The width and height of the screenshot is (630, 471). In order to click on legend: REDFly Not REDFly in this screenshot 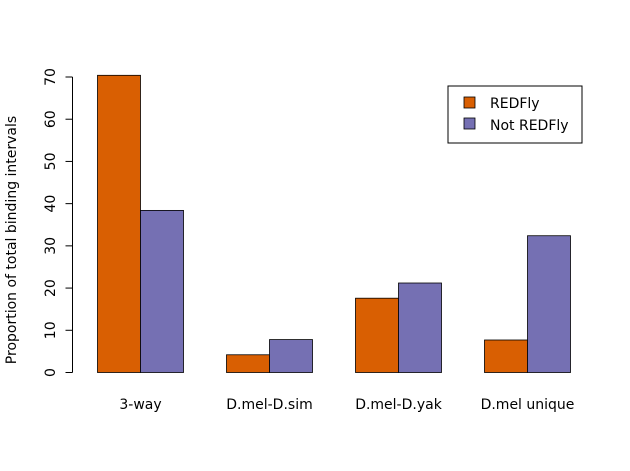, I will do `click(515, 114)`.